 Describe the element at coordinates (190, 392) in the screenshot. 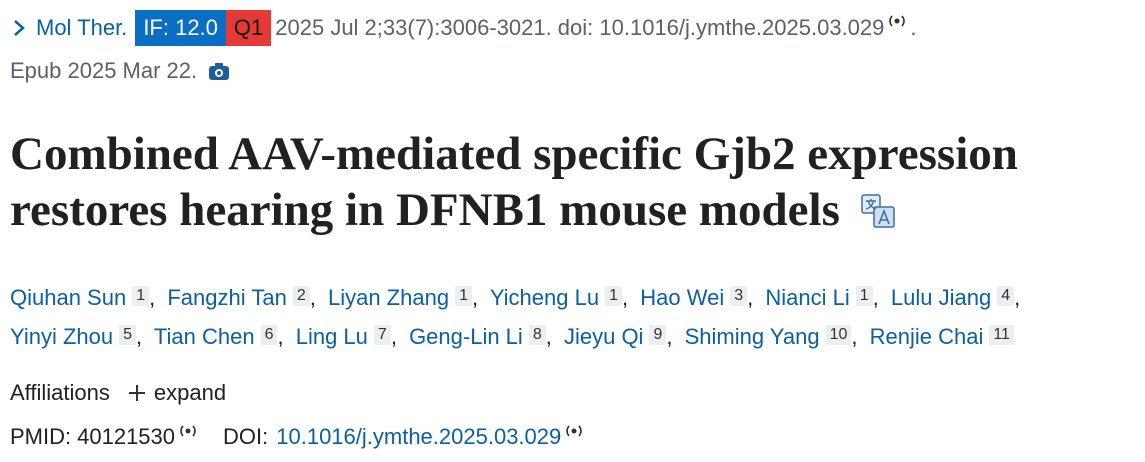

I see `expand-text: expand` at that location.